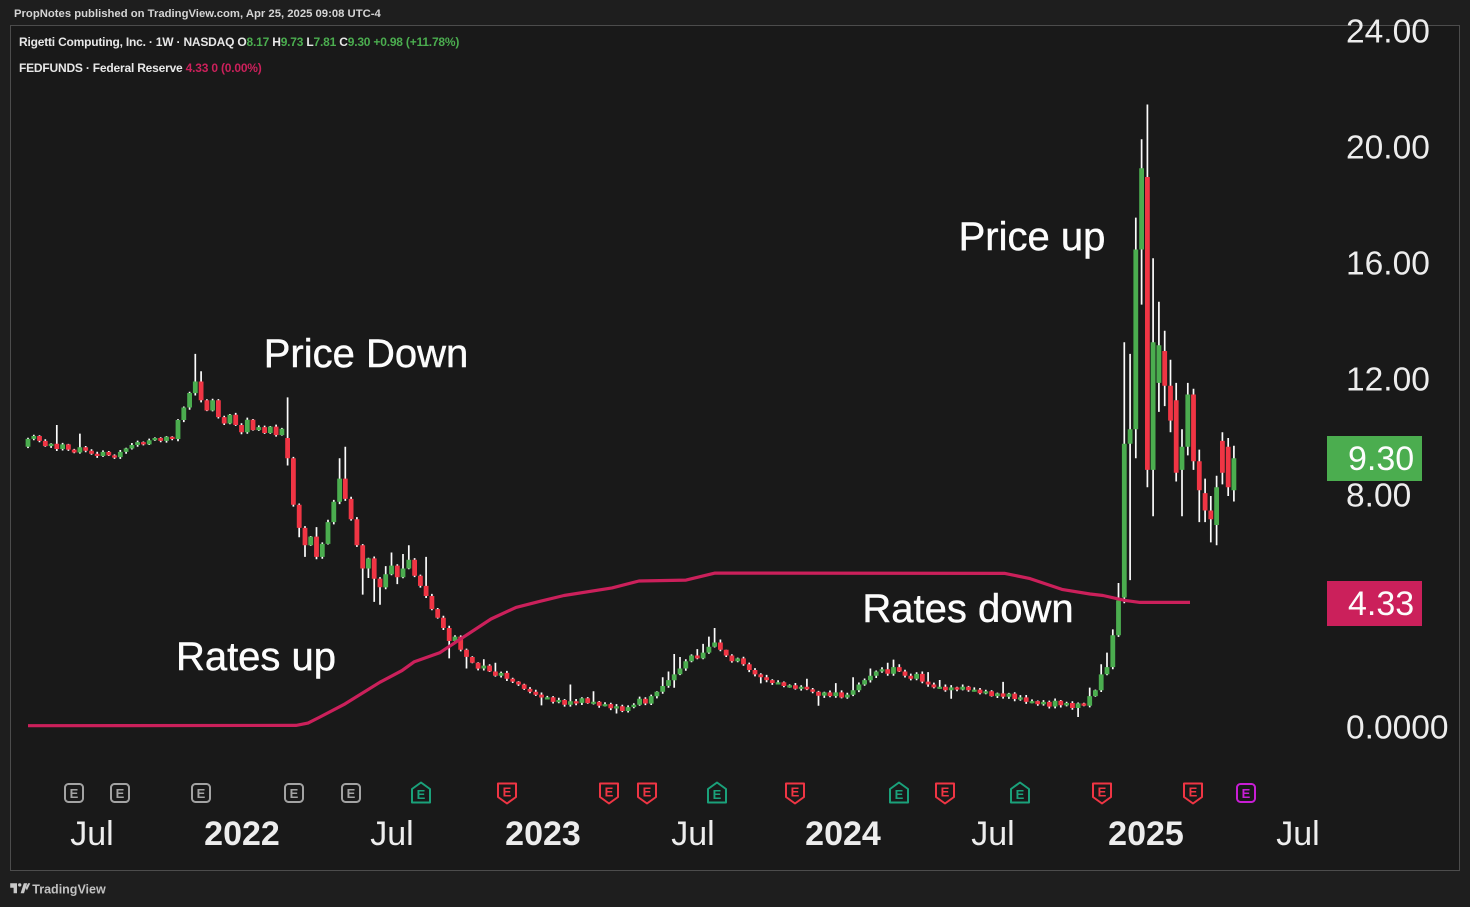 This screenshot has height=907, width=1470. Describe the element at coordinates (1388, 148) in the screenshot. I see `svg-text: 20.00` at that location.